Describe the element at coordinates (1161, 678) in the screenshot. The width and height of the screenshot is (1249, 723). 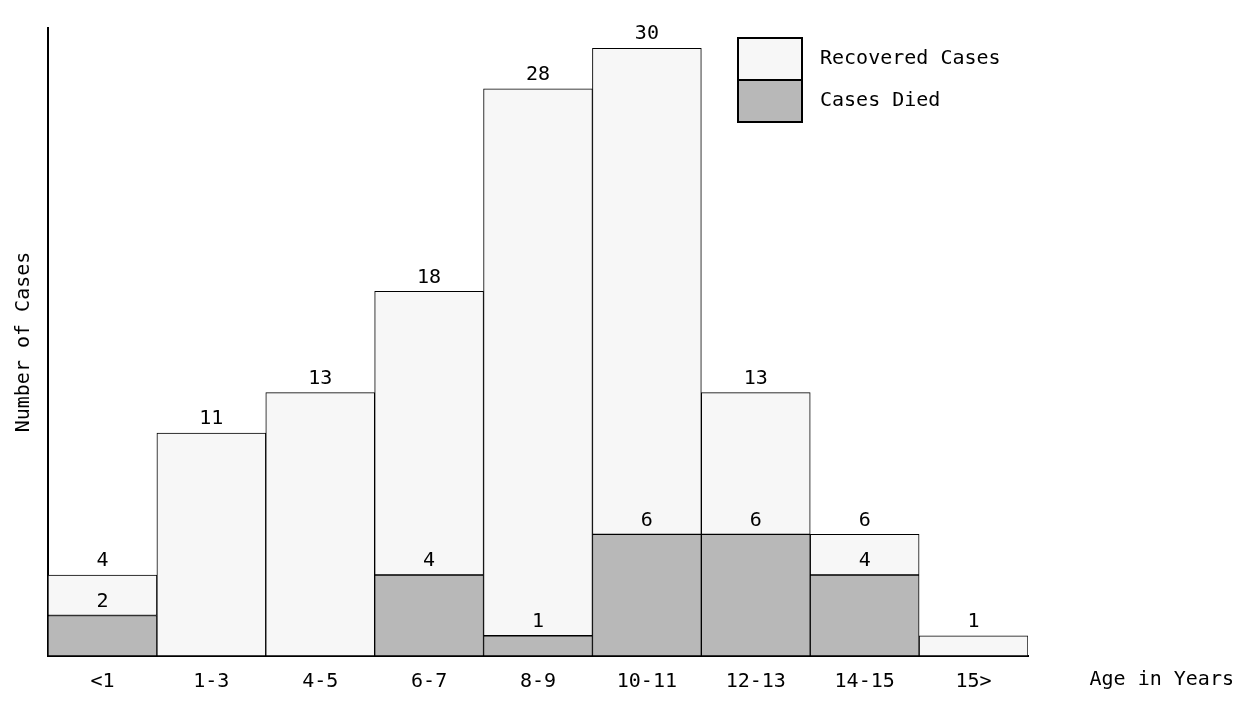
I see `x-axis-title: Age in Years` at that location.